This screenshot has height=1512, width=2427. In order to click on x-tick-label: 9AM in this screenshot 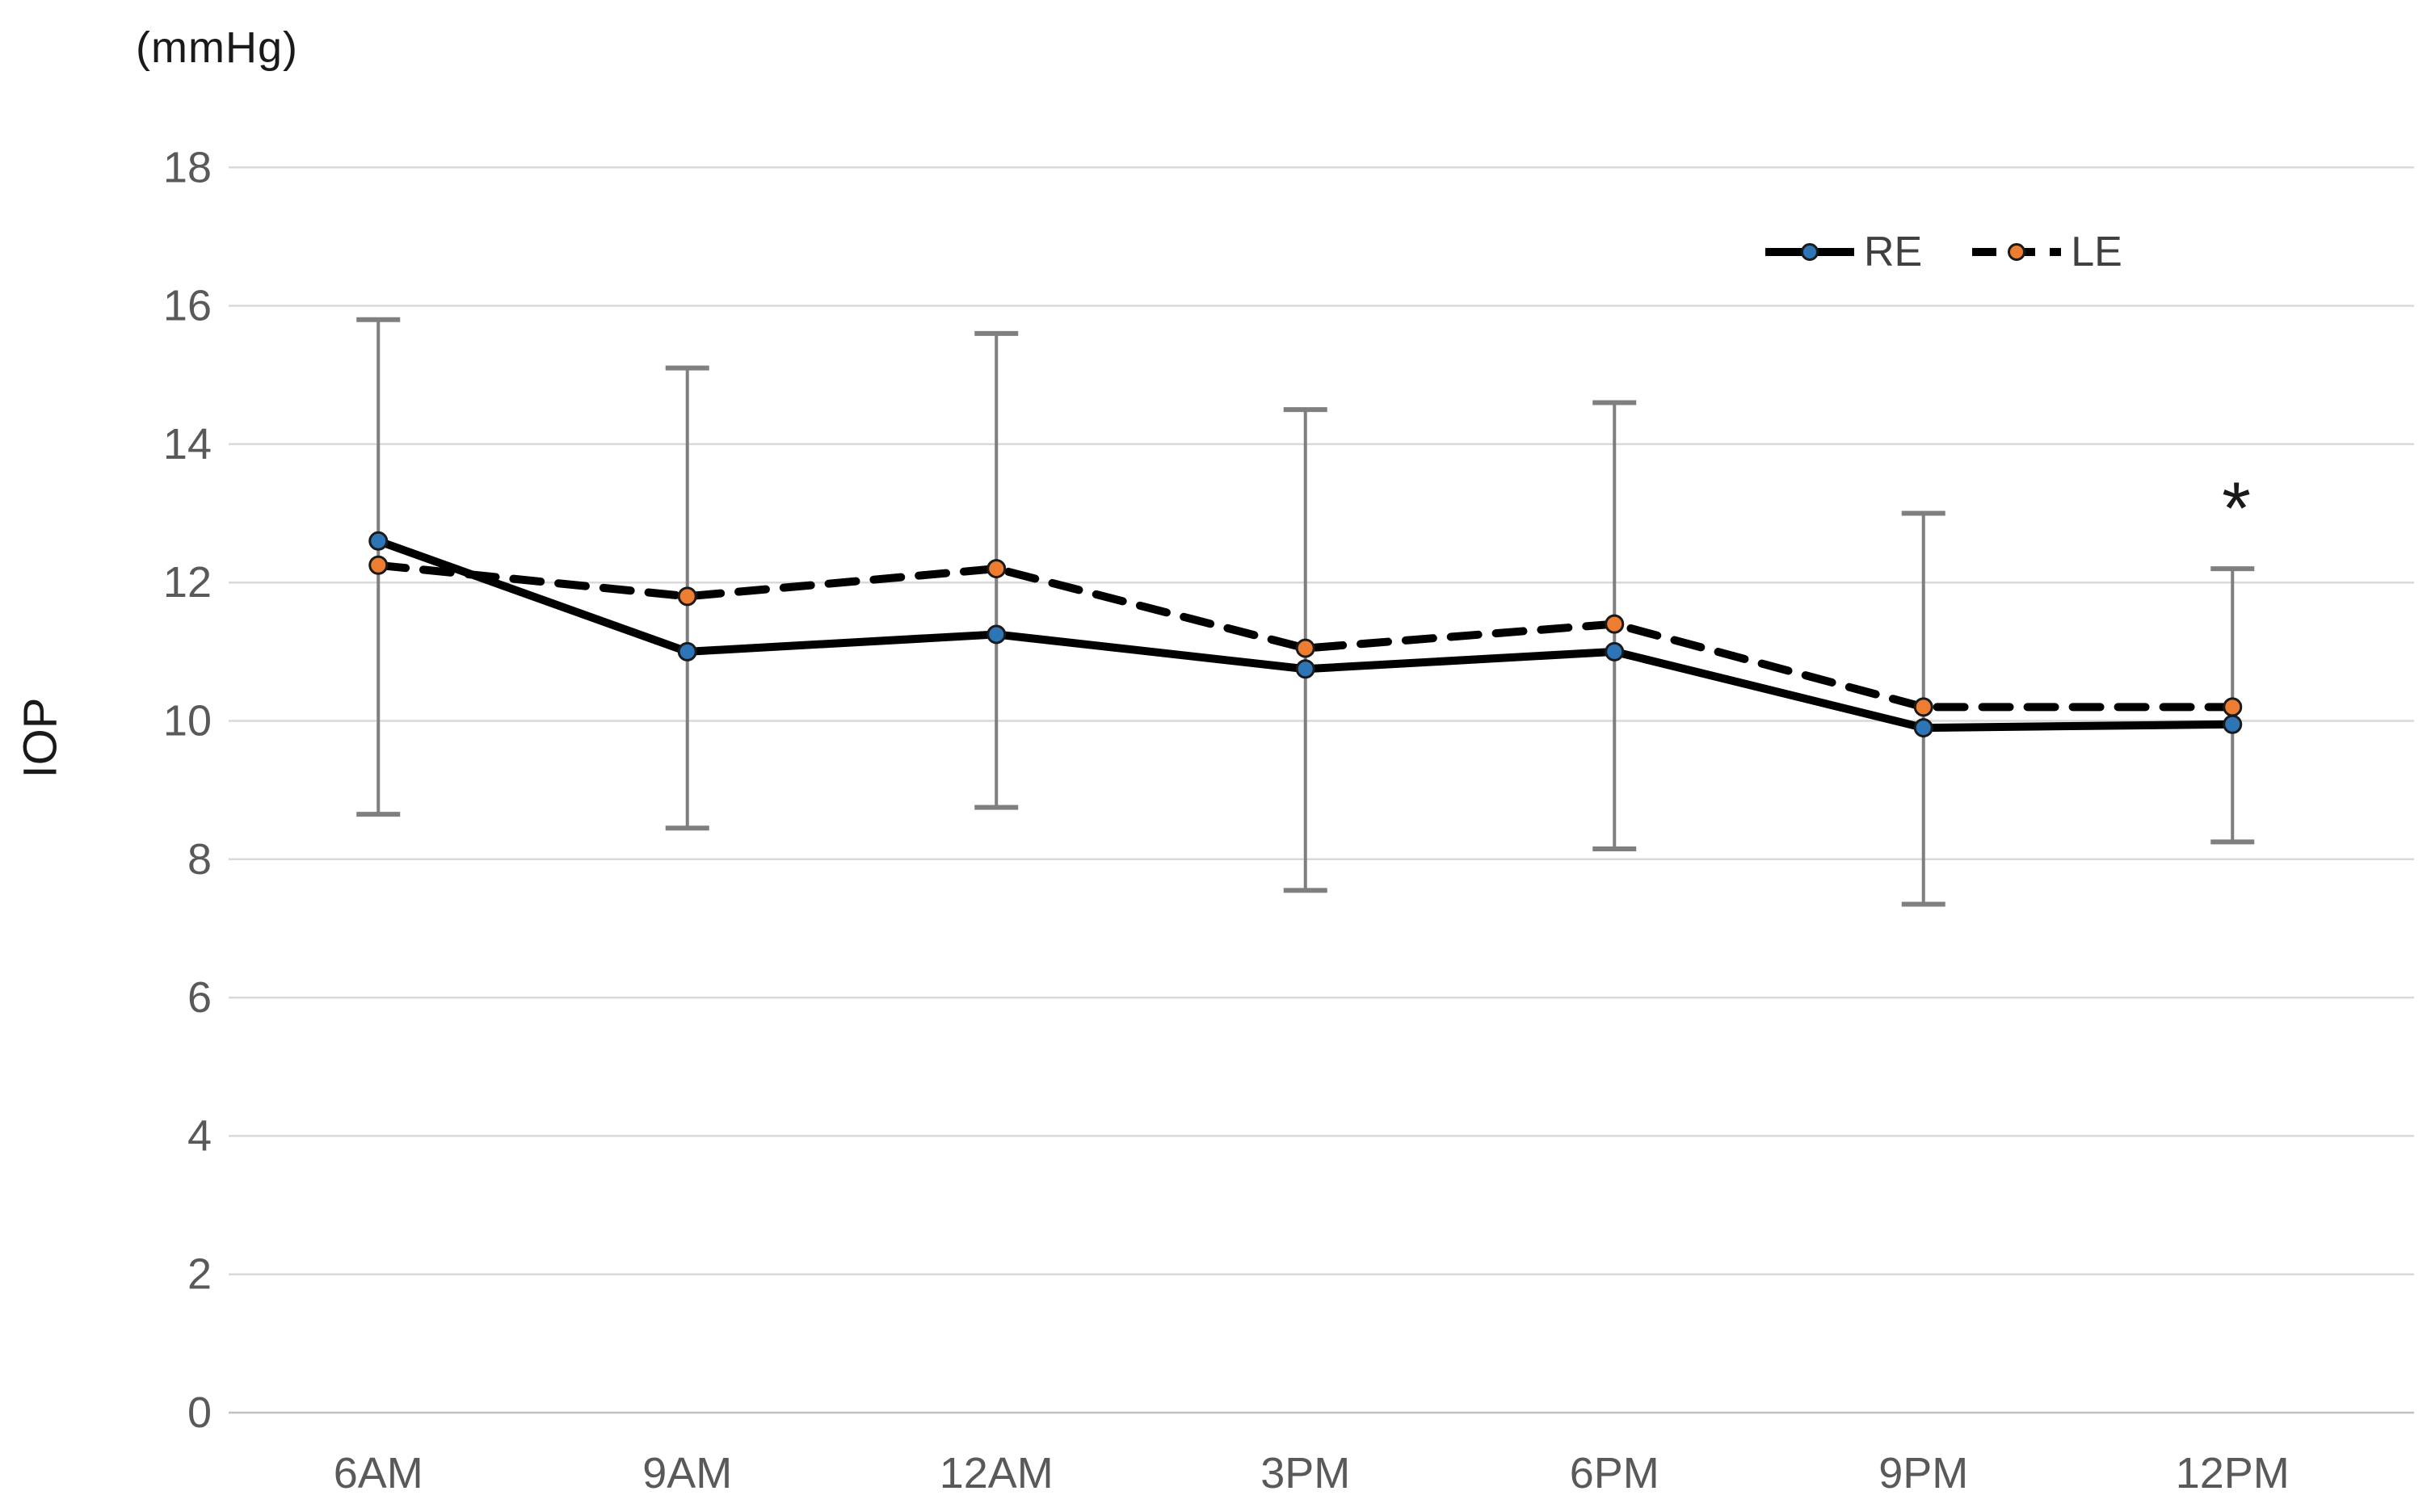, I will do `click(687, 1473)`.